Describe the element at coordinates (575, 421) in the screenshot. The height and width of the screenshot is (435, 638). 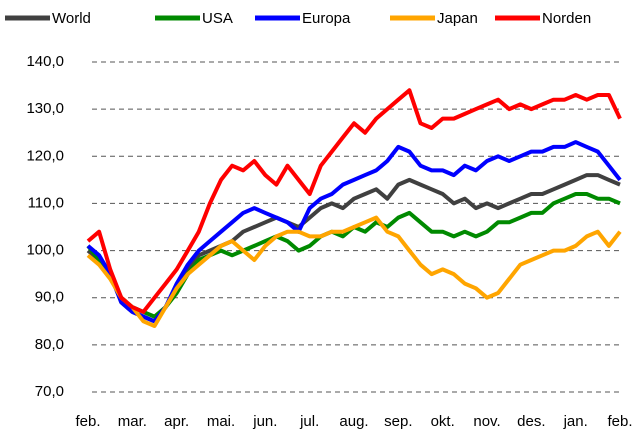
I see `x-tick-label: jan.` at that location.